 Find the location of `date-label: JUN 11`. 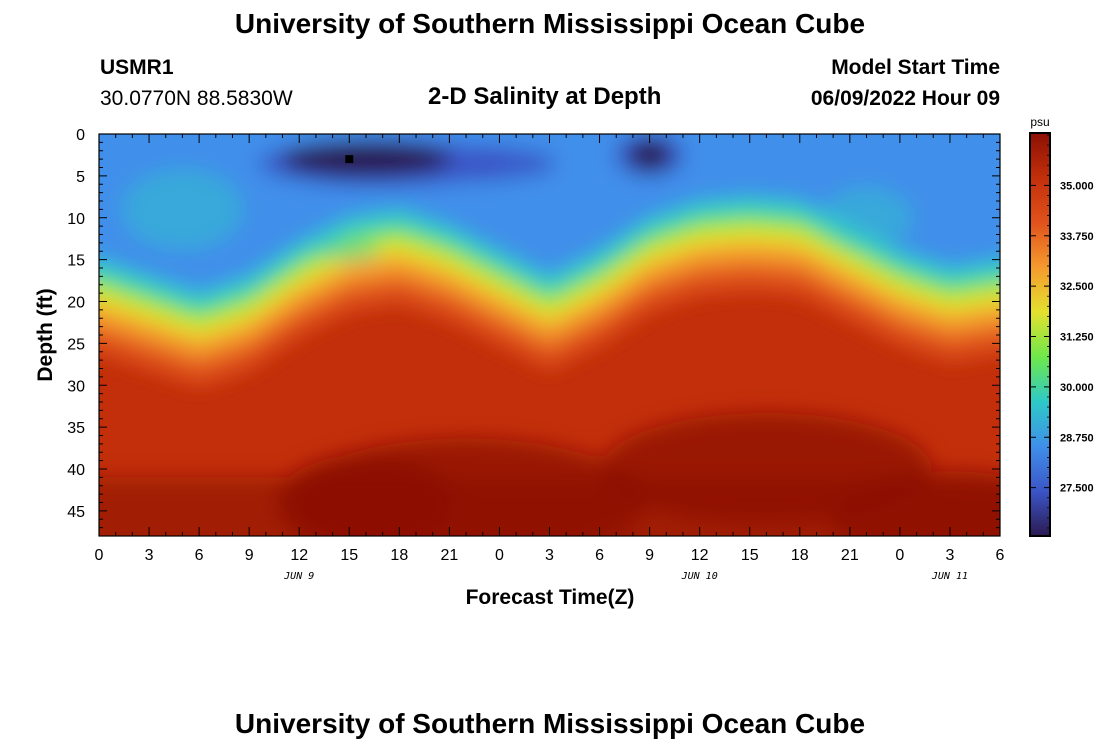

date-label: JUN 11 is located at coordinates (949, 576).